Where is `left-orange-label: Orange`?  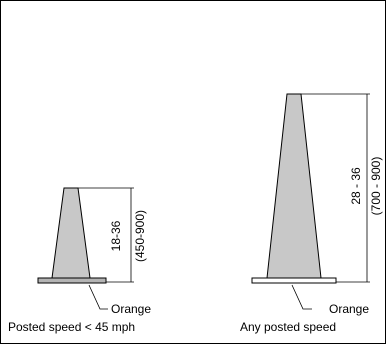 left-orange-label: Orange is located at coordinates (131, 309).